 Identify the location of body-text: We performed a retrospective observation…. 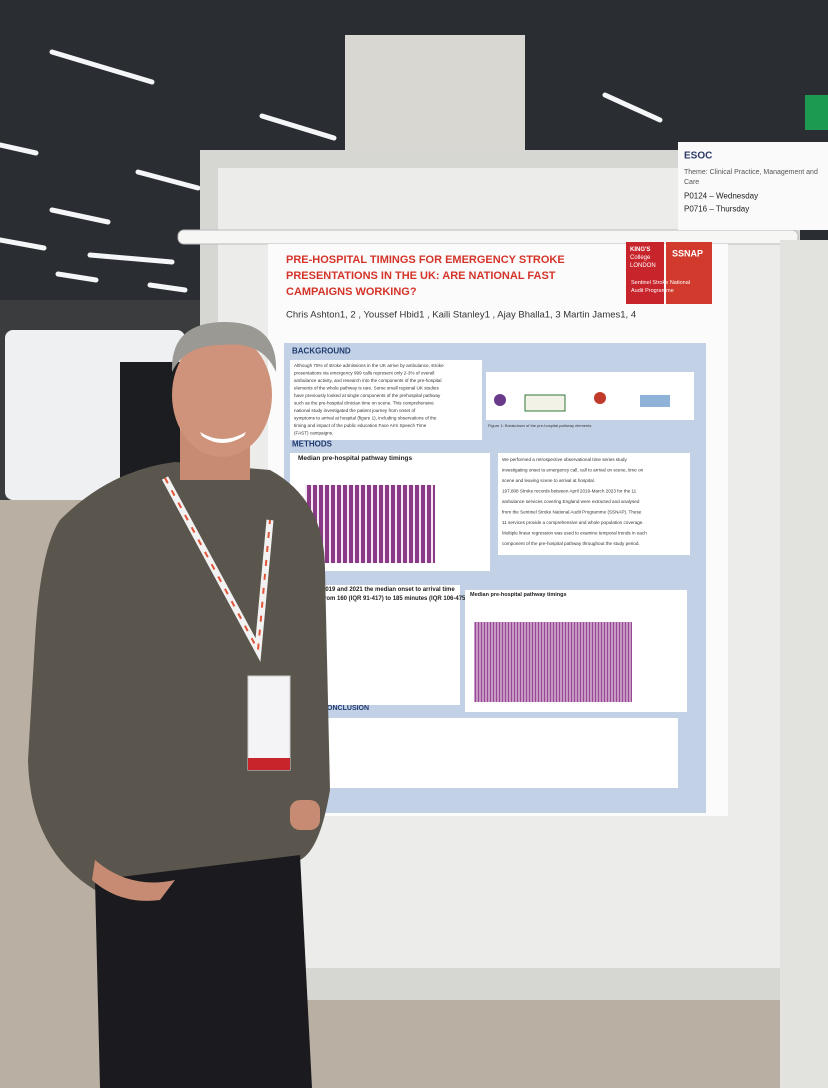
(564, 459).